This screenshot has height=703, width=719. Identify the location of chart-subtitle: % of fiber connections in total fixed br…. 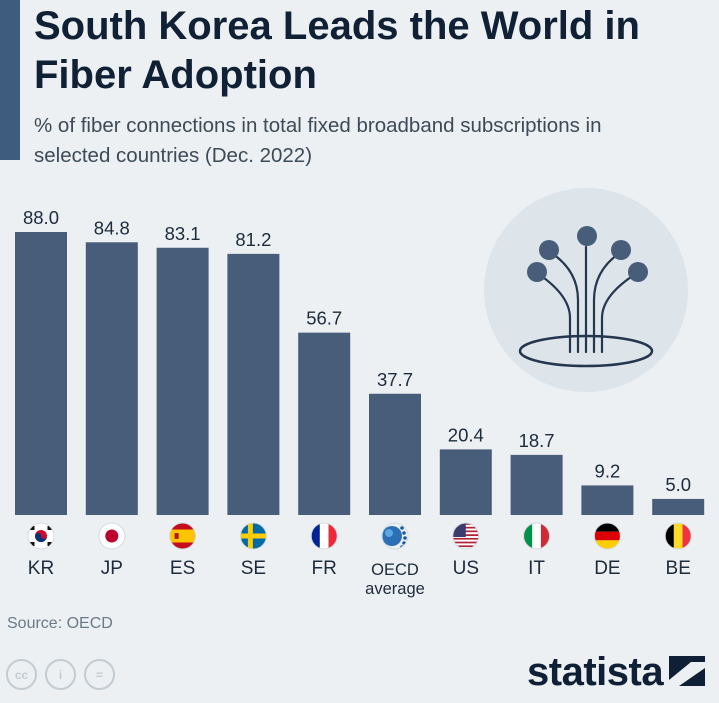
(318, 140).